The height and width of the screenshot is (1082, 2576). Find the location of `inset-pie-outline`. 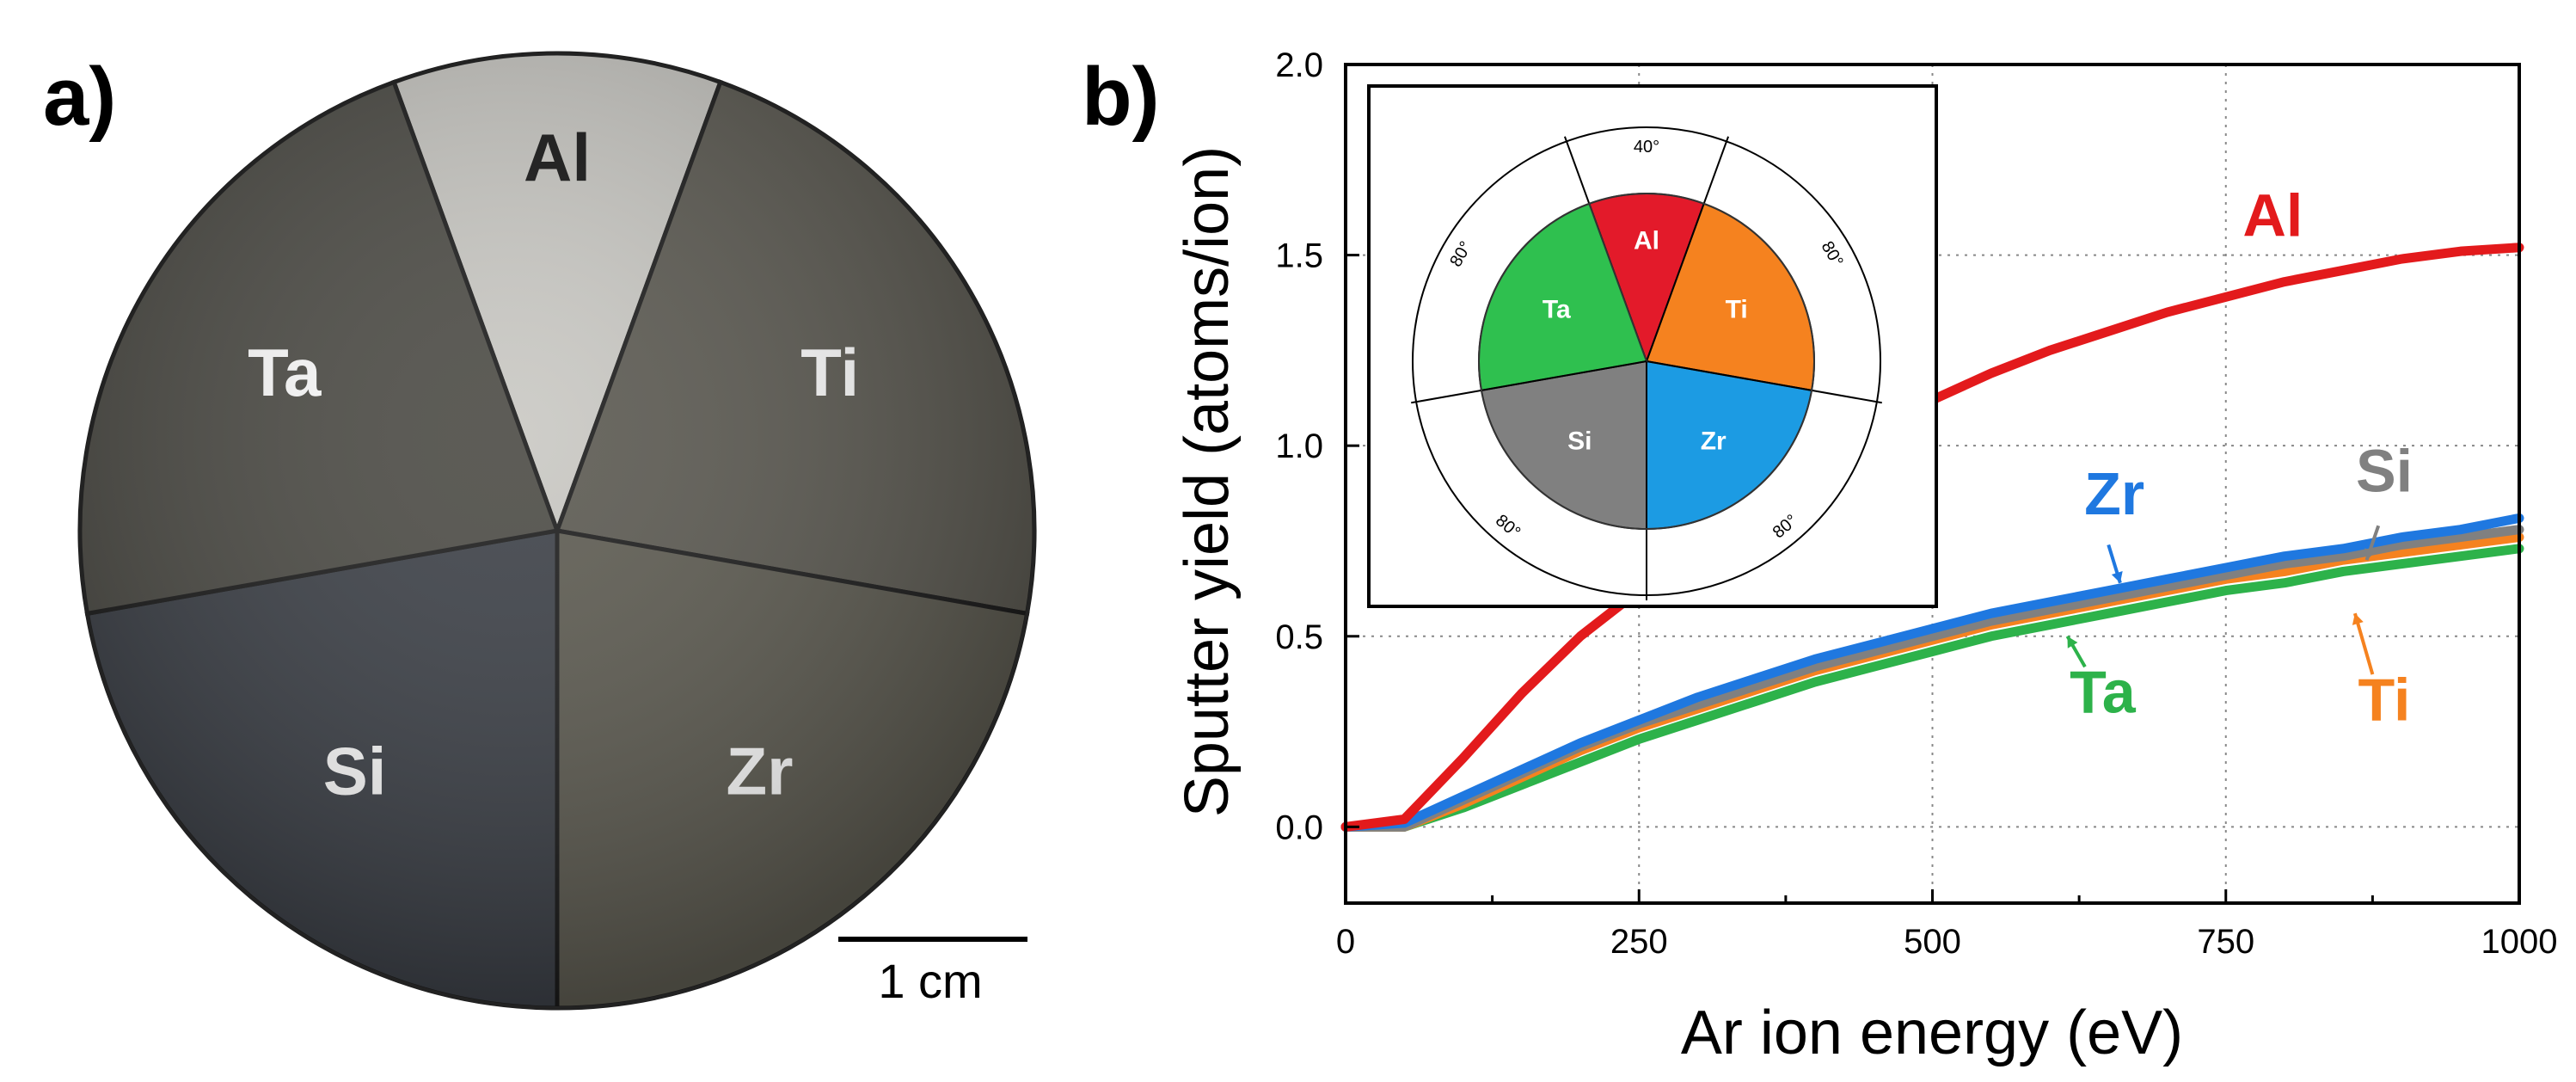

inset-pie-outline is located at coordinates (1646, 362).